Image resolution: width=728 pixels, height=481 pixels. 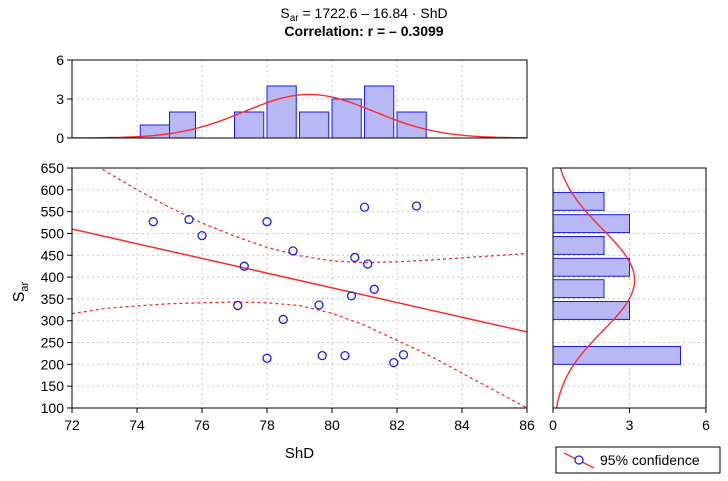 I want to click on legend-label: 95% confidence, so click(x=650, y=460).